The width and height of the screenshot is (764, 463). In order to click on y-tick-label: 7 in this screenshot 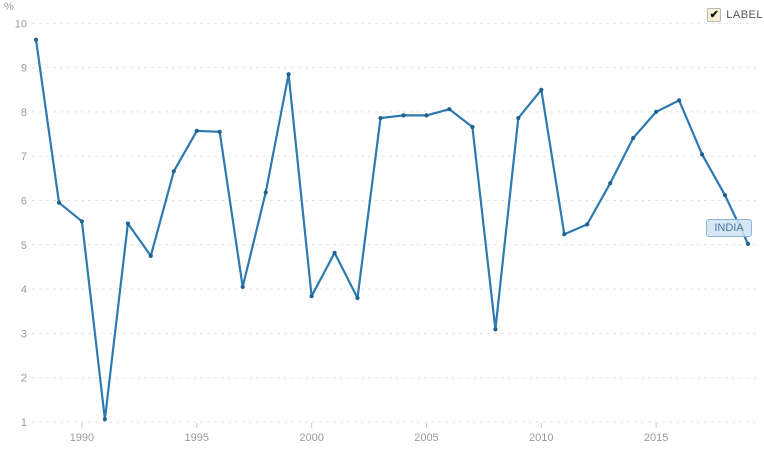, I will do `click(24, 157)`.